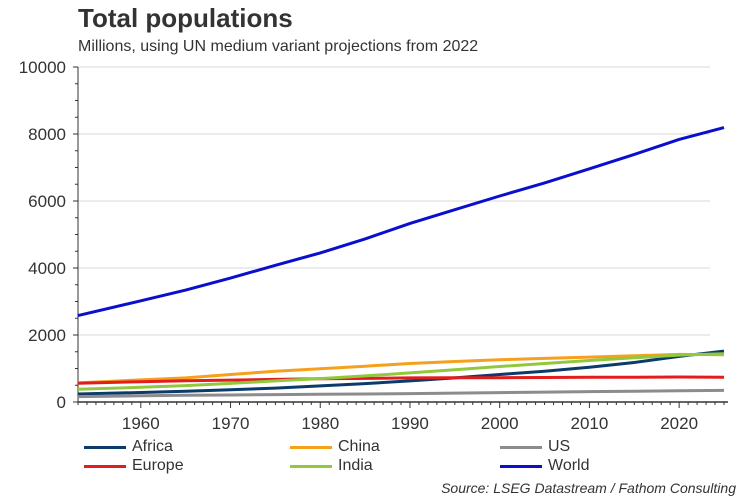 The width and height of the screenshot is (750, 500). What do you see at coordinates (401, 368) in the screenshot?
I see `series-line-china` at bounding box center [401, 368].